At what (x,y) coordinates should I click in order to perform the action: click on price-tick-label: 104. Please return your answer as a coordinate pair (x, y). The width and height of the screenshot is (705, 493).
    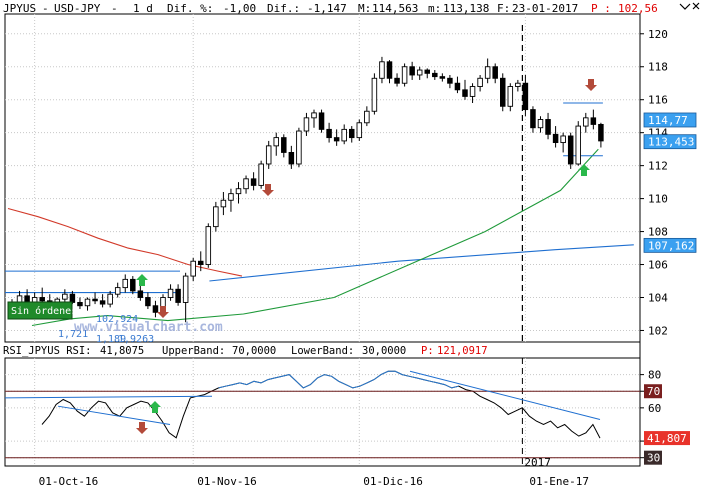
    Looking at the image, I should click on (658, 297).